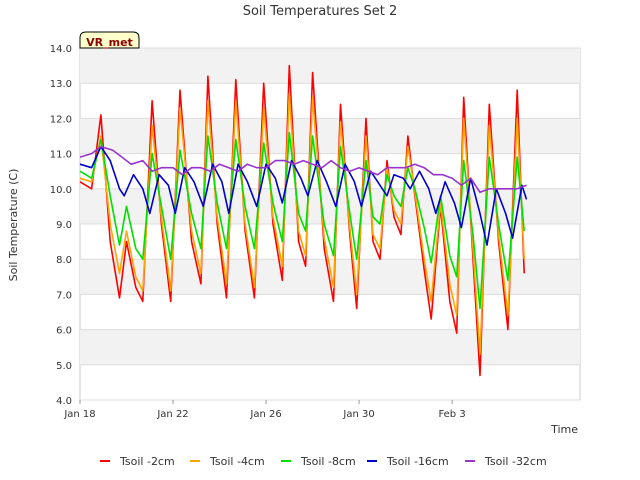 This screenshot has height=480, width=640. What do you see at coordinates (61, 155) in the screenshot?
I see `y-tick-label: 11.0` at bounding box center [61, 155].